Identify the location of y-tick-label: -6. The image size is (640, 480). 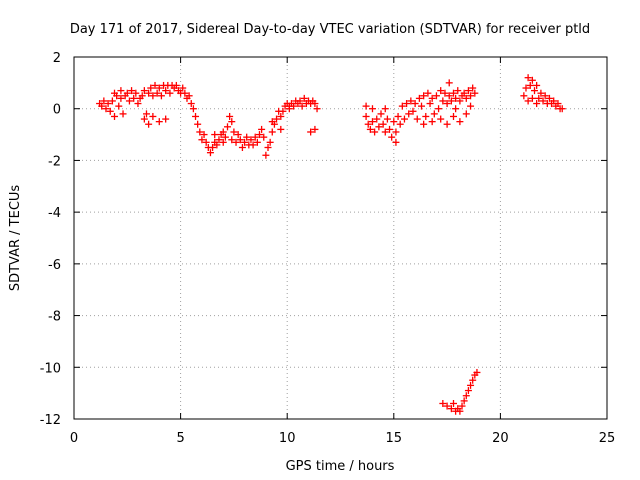
(54, 265).